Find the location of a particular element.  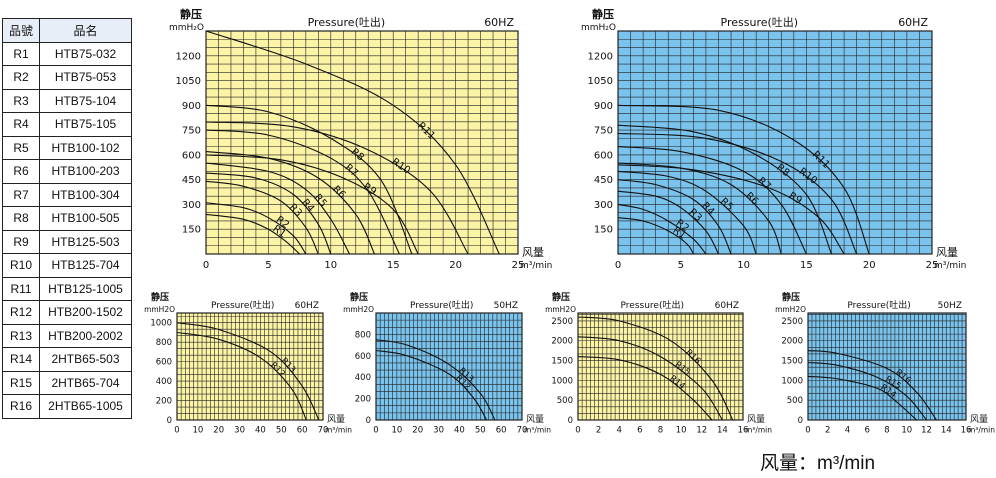

x-tick-label: 16 is located at coordinates (743, 431).